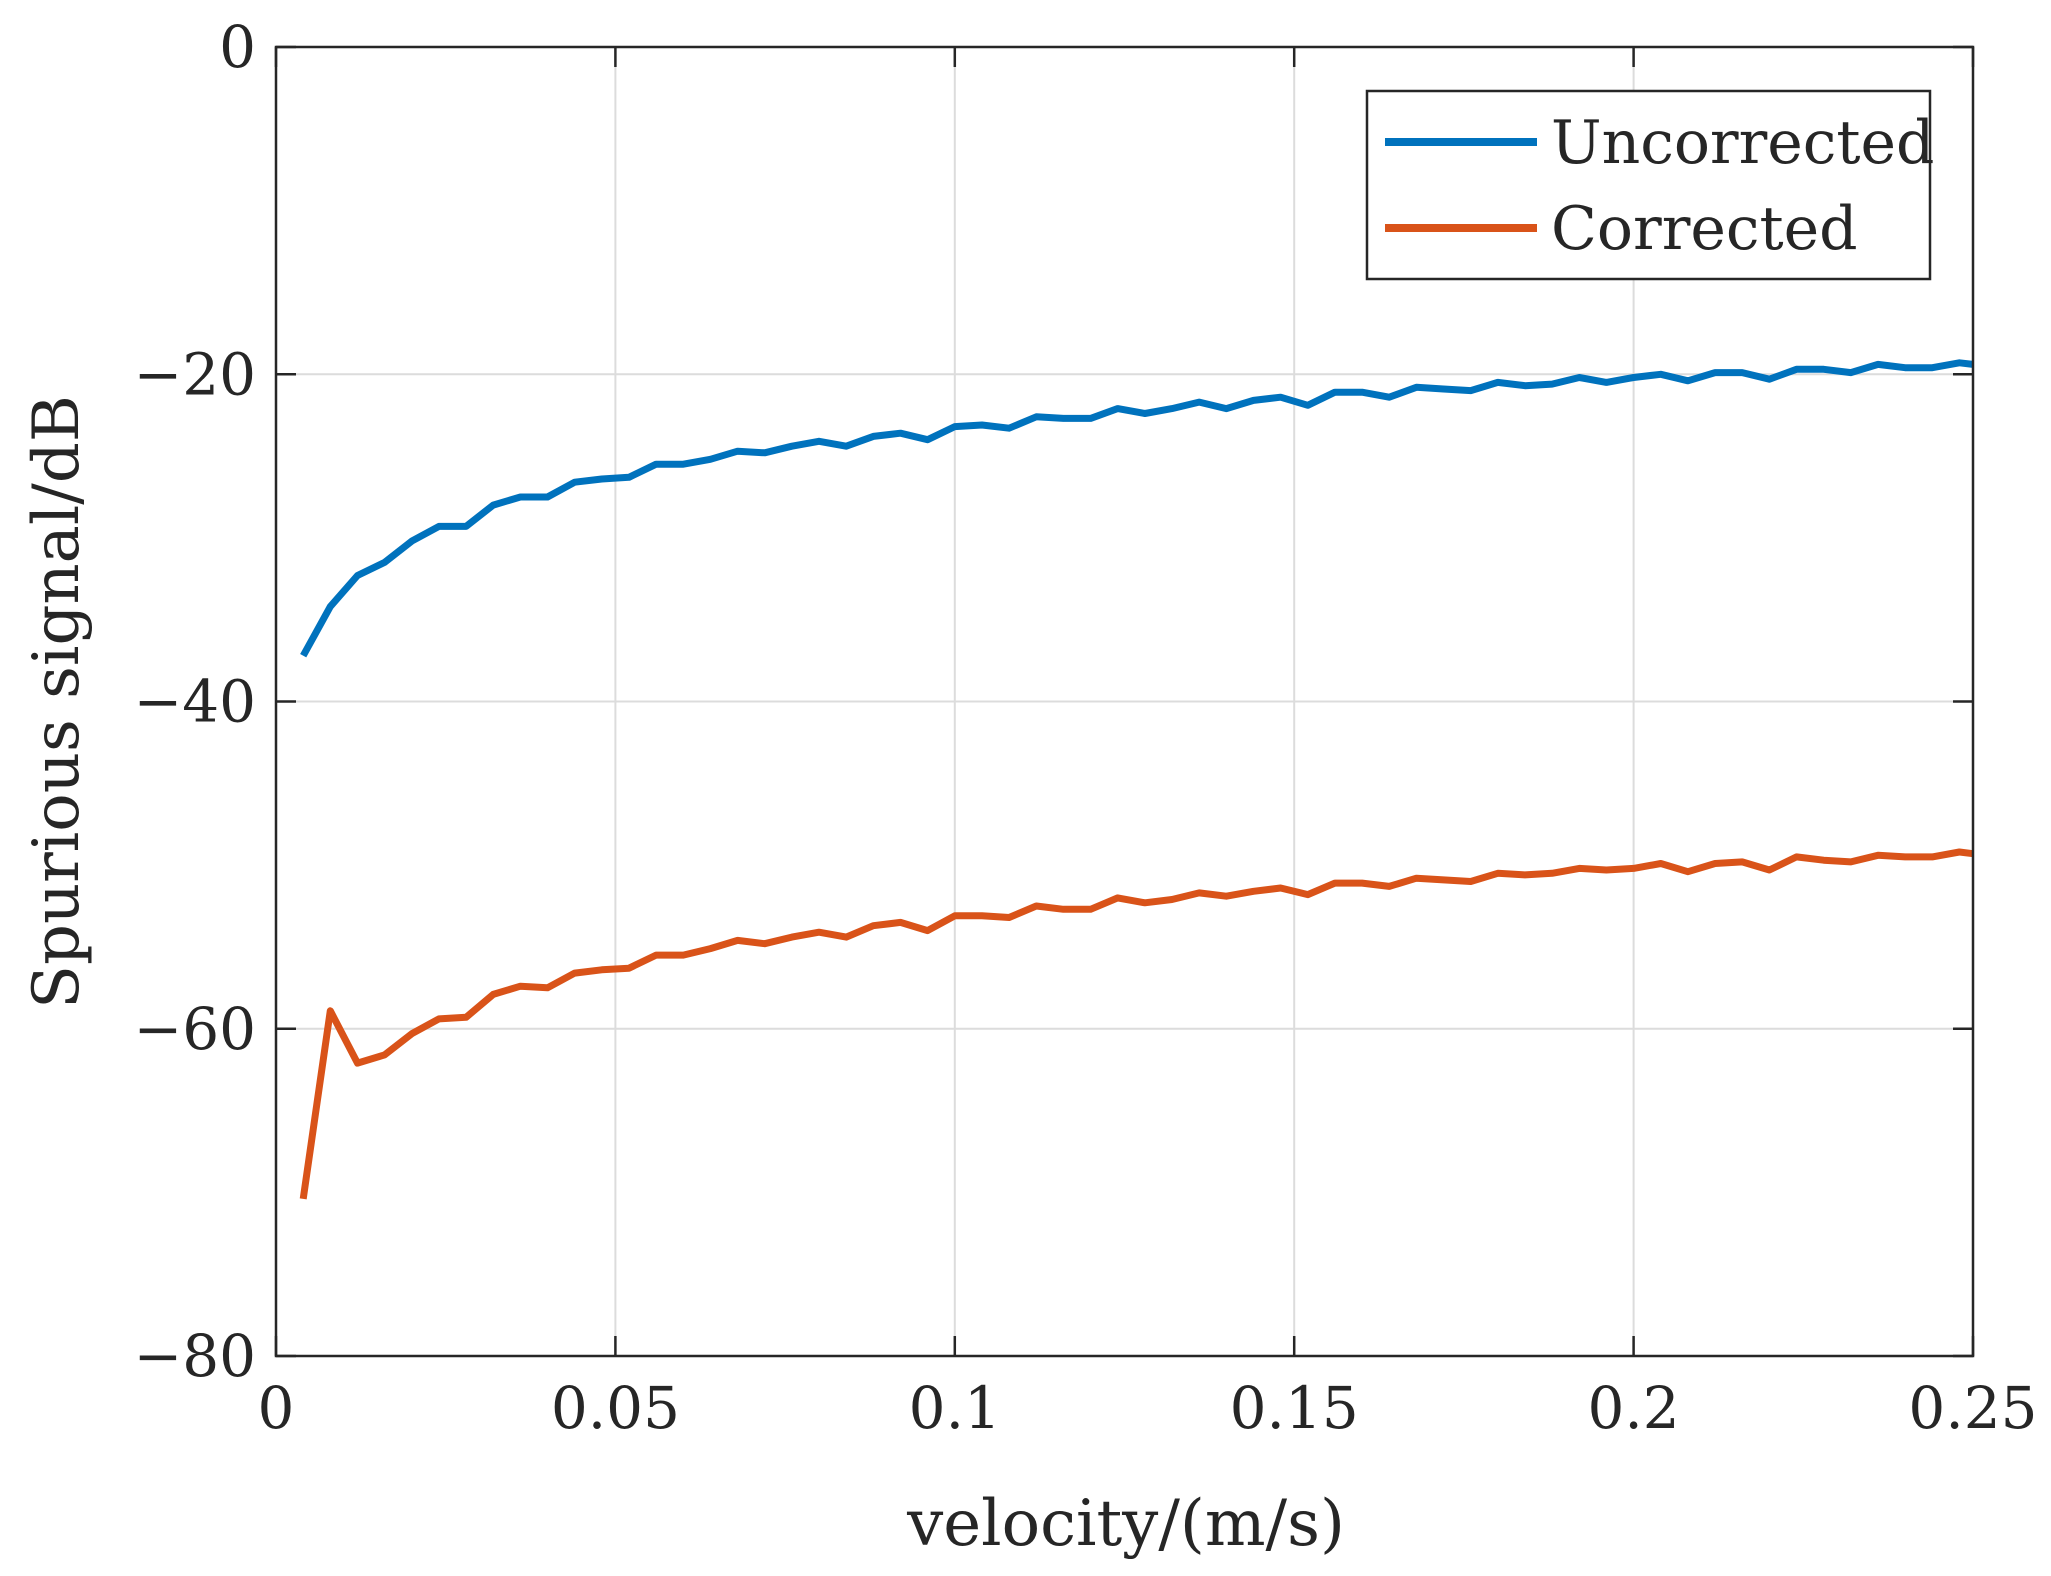  I want to click on x-tick-label: 0.15, so click(1294, 1408).